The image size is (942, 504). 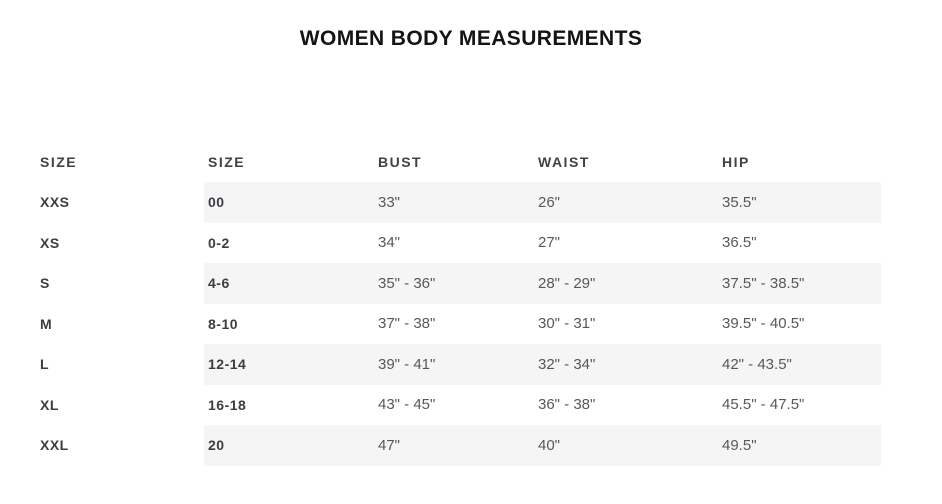 What do you see at coordinates (626, 202) in the screenshot?
I see `waist-cell: 26"` at bounding box center [626, 202].